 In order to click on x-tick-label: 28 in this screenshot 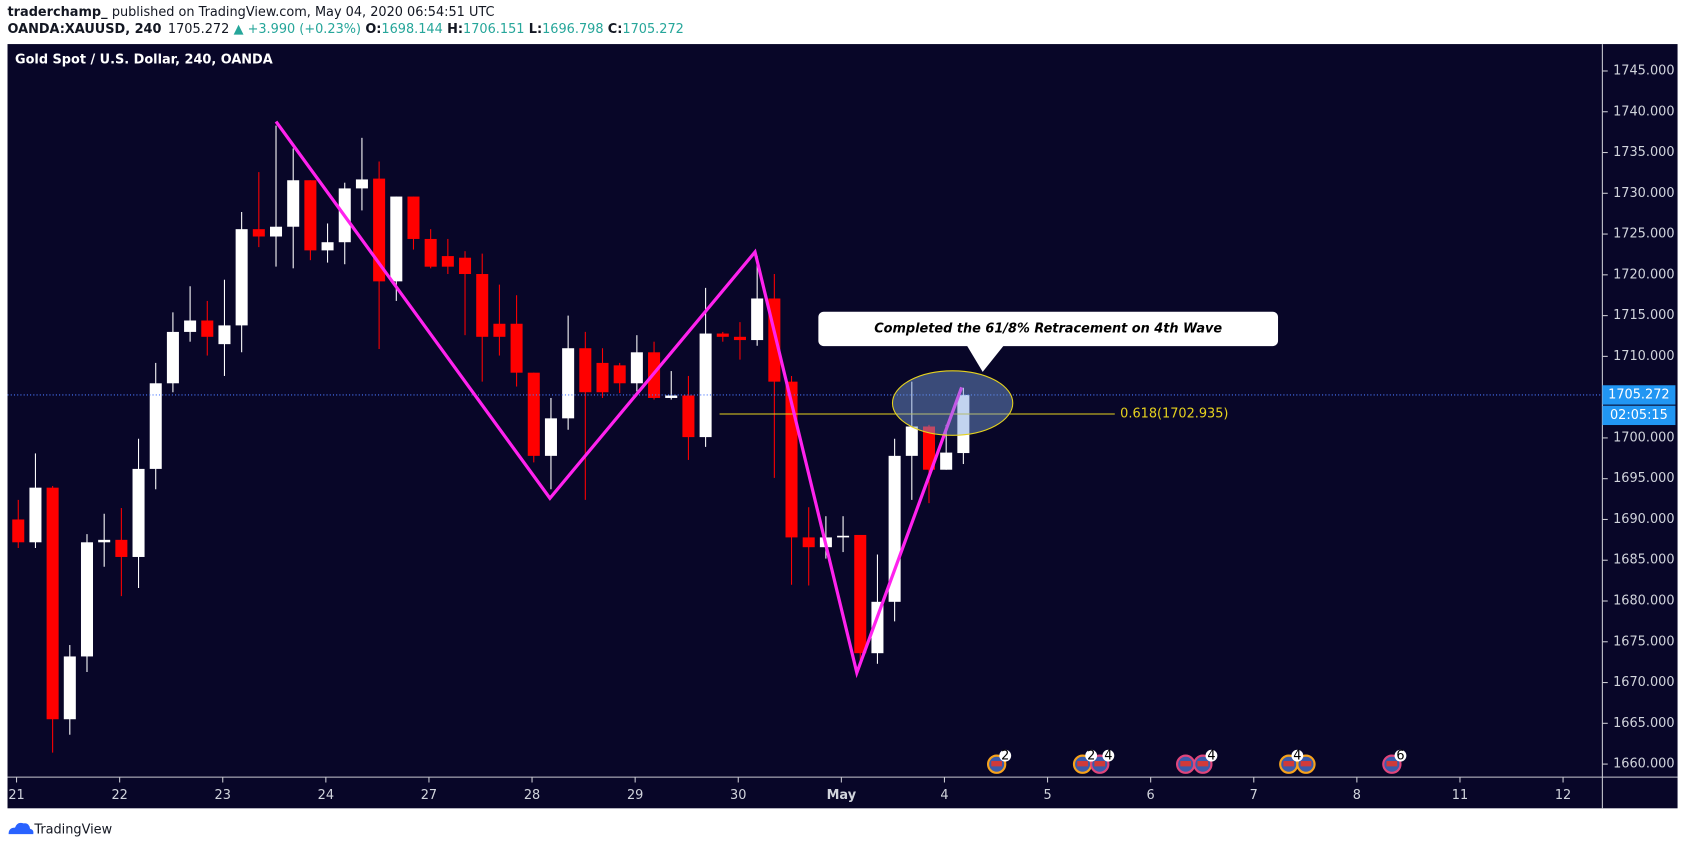, I will do `click(532, 795)`.